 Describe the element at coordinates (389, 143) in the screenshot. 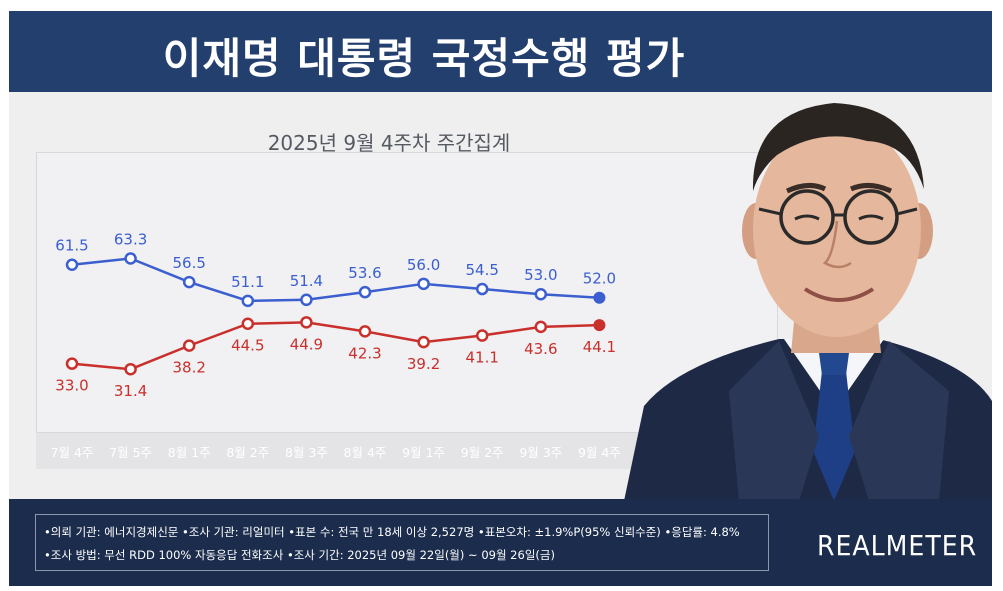

I see `chart-subtitle: 2025년 9월 4주차 주간집계` at that location.